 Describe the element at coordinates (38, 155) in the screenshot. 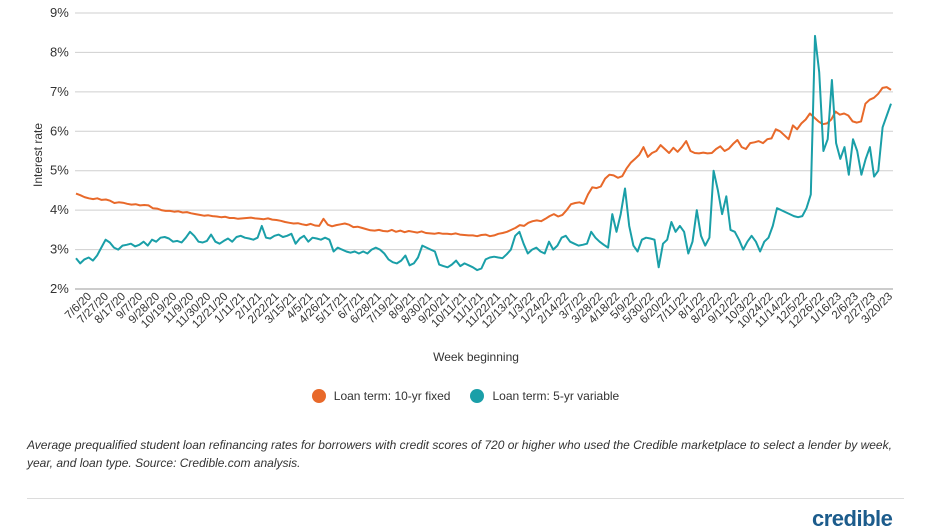

I see `y-axis-label: Interest rate` at that location.